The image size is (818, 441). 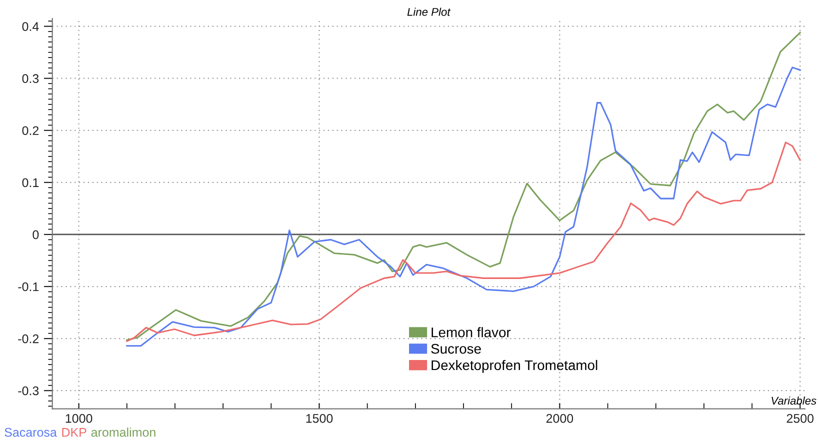 What do you see at coordinates (429, 12) in the screenshot?
I see `chart-title: Line Plot` at bounding box center [429, 12].